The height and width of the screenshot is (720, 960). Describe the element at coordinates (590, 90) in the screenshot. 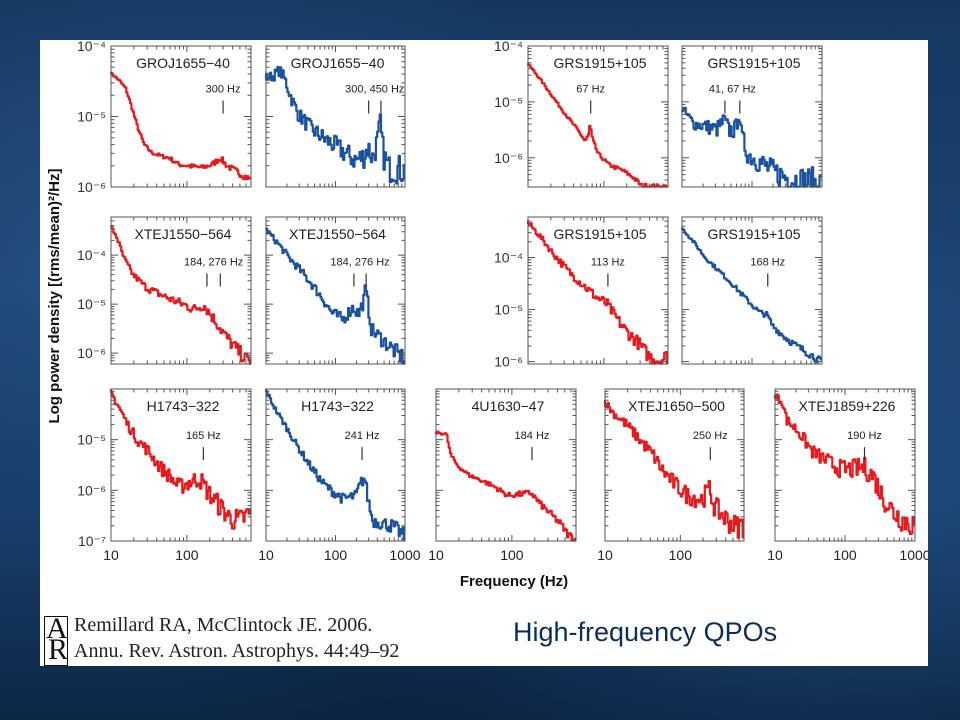

I see `qpo-frequency-label: 67 Hz` at that location.